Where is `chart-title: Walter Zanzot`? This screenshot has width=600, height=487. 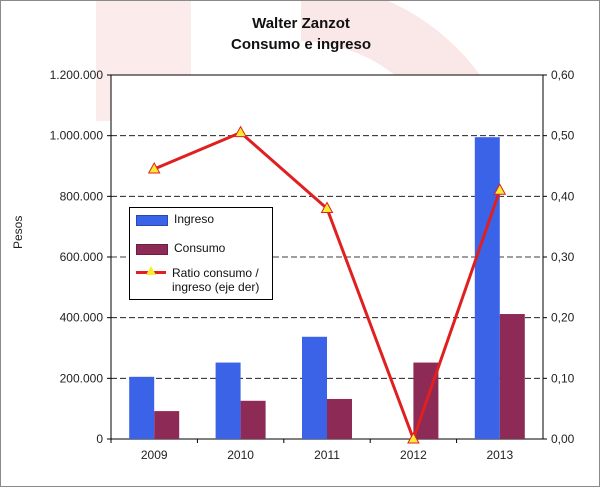 chart-title: Walter Zanzot is located at coordinates (301, 23).